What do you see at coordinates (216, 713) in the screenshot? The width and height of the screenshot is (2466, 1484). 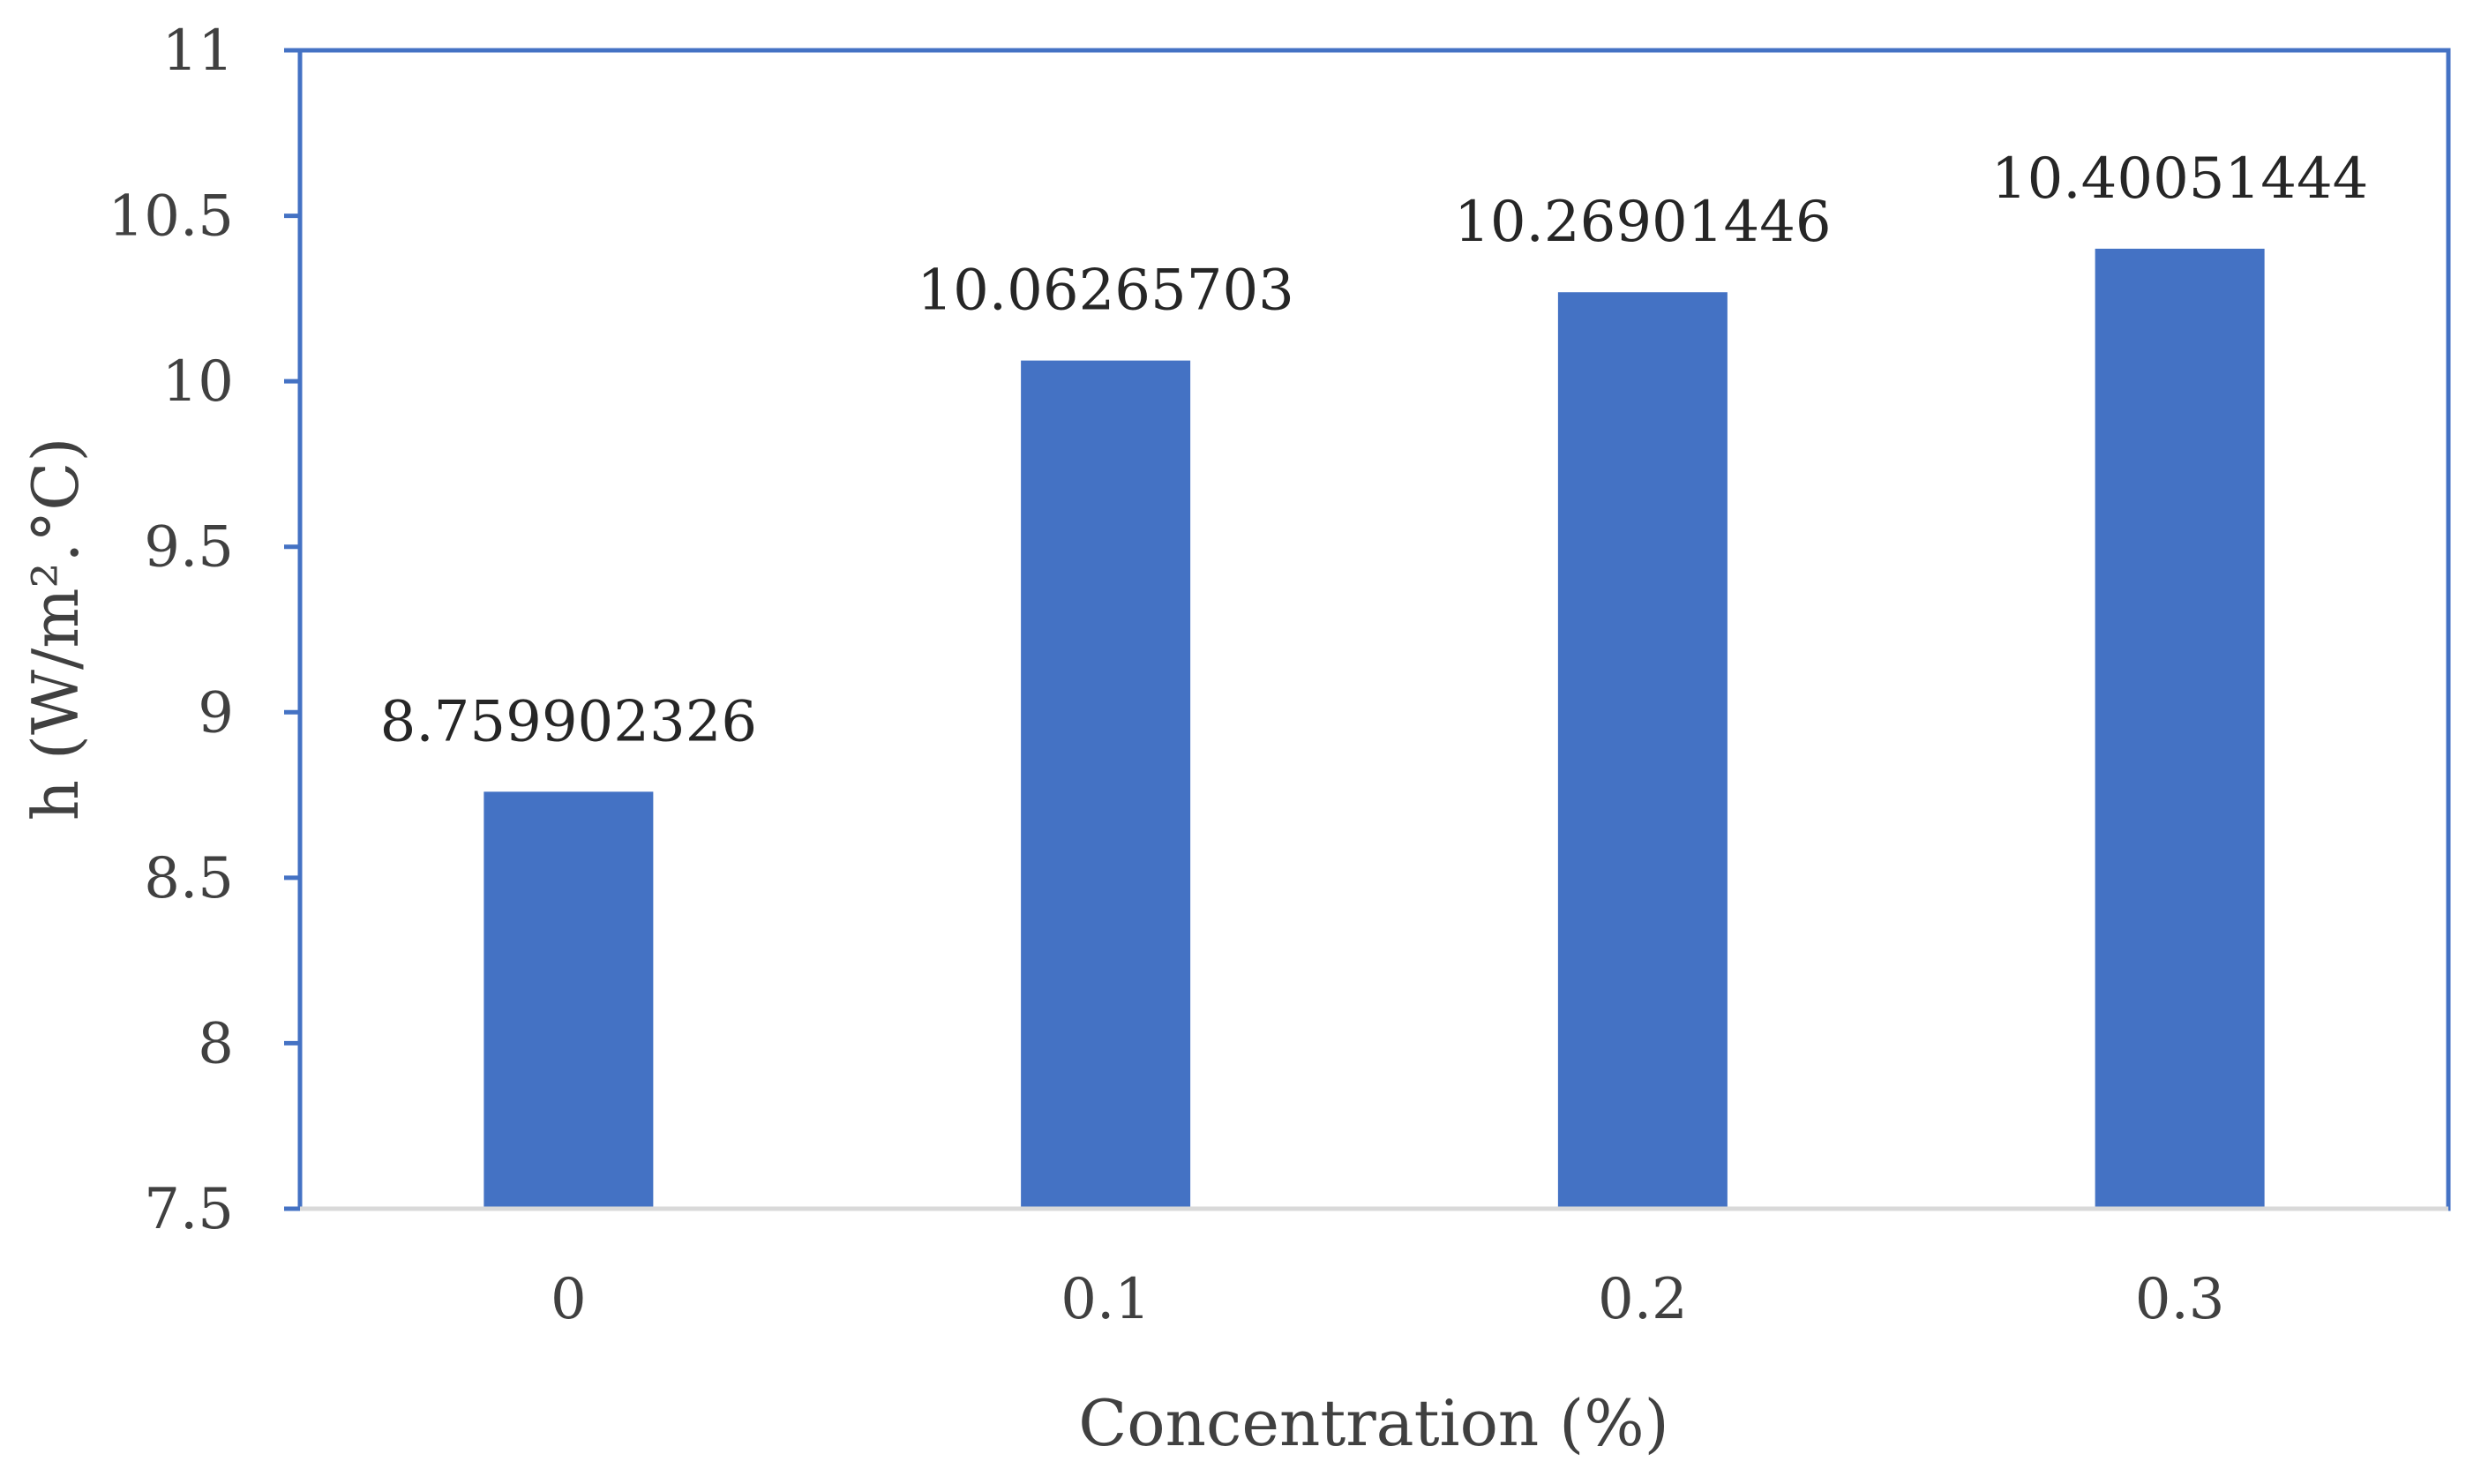 I see `y-tick-label: 9` at bounding box center [216, 713].